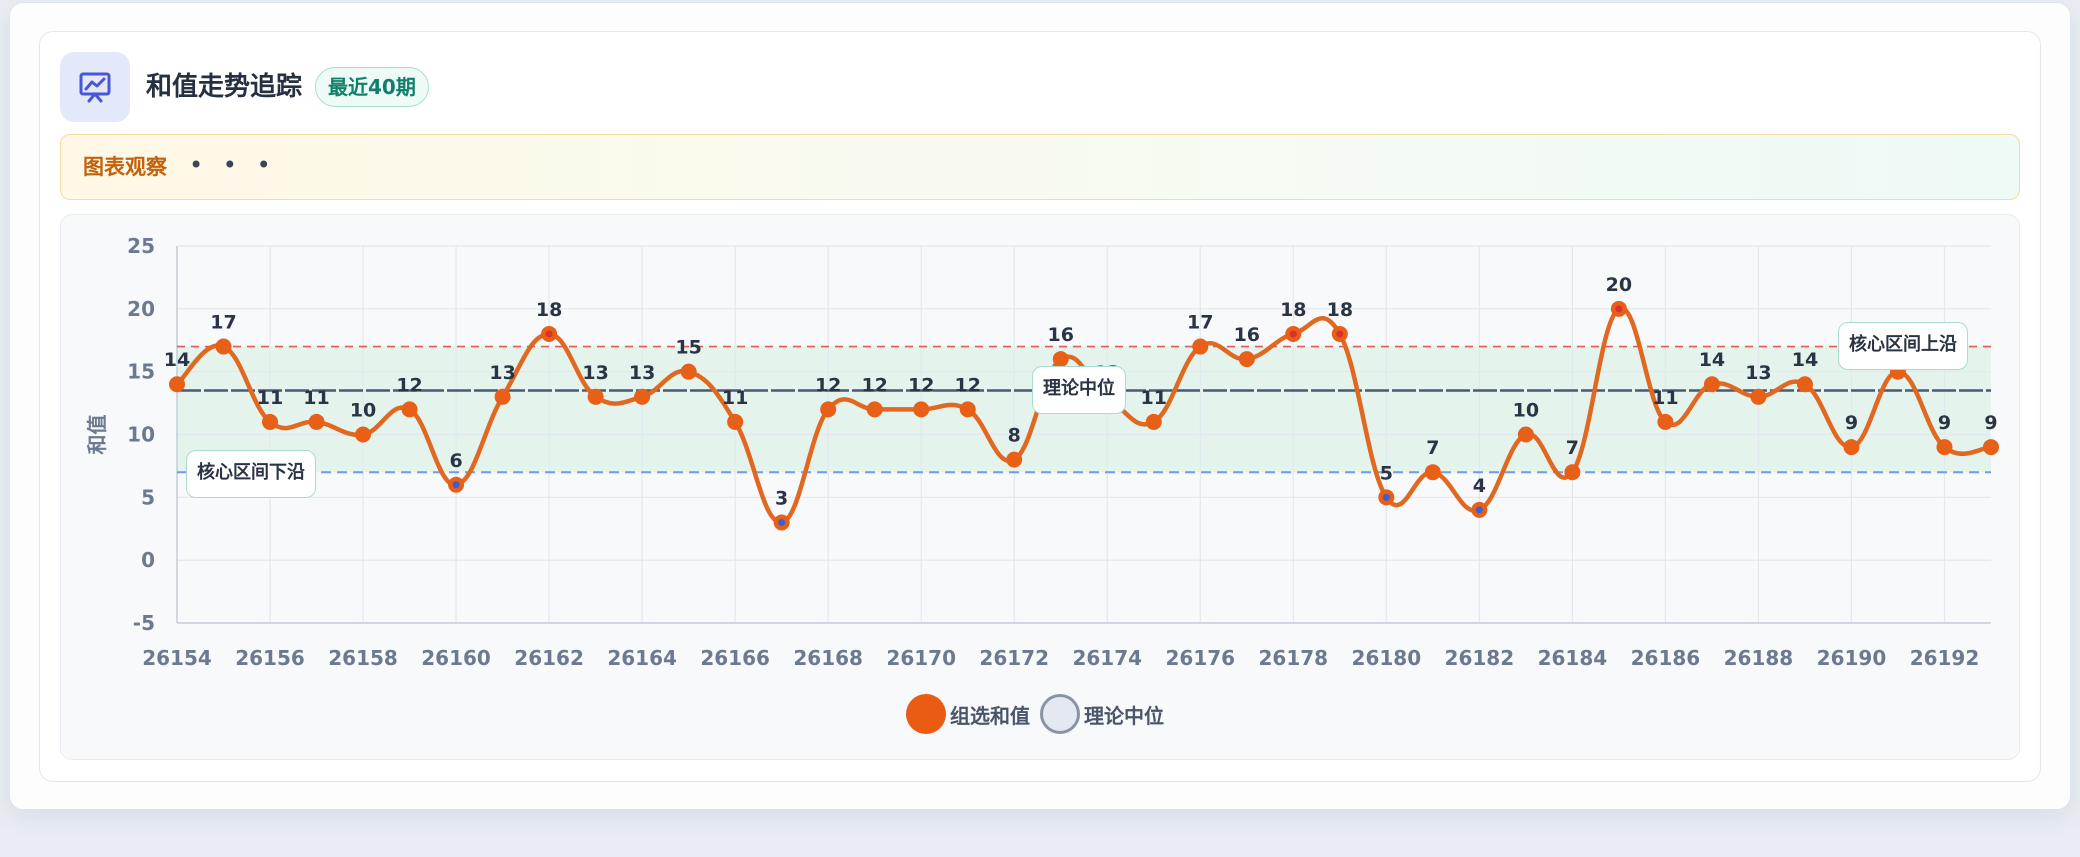 The width and height of the screenshot is (2080, 857). What do you see at coordinates (1060, 714) in the screenshot?
I see `legend-swatch-median` at bounding box center [1060, 714].